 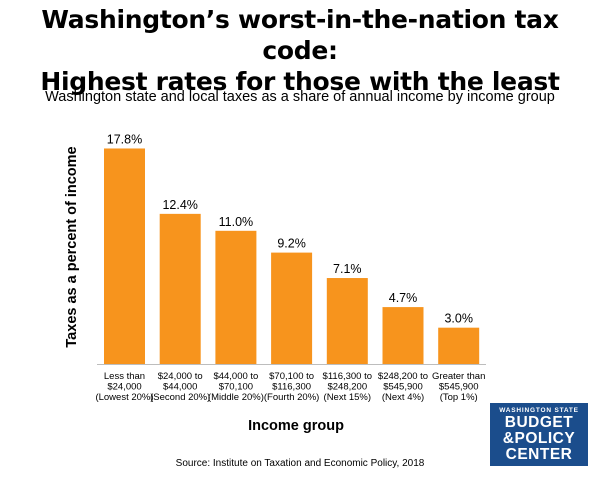 What do you see at coordinates (291, 376) in the screenshot?
I see `x-tick-label-line: $70,100 to` at bounding box center [291, 376].